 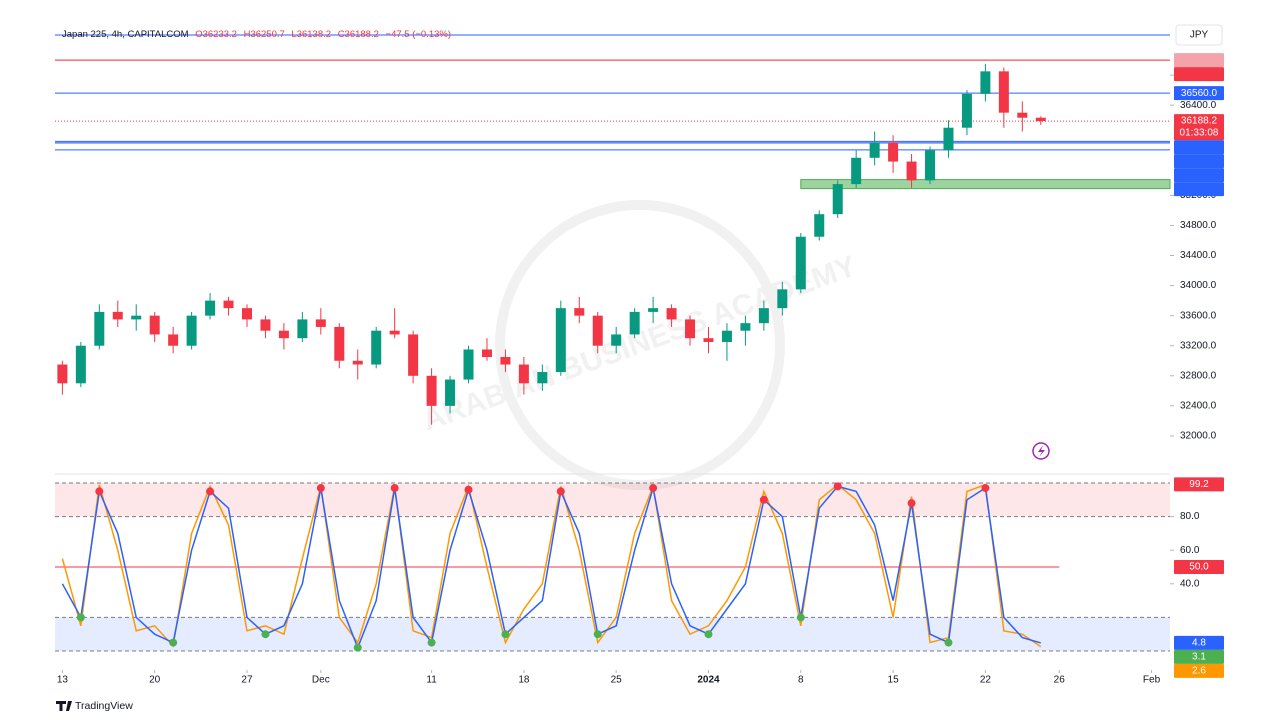 I want to click on price-tag-label: 2.6, so click(x=1199, y=671).